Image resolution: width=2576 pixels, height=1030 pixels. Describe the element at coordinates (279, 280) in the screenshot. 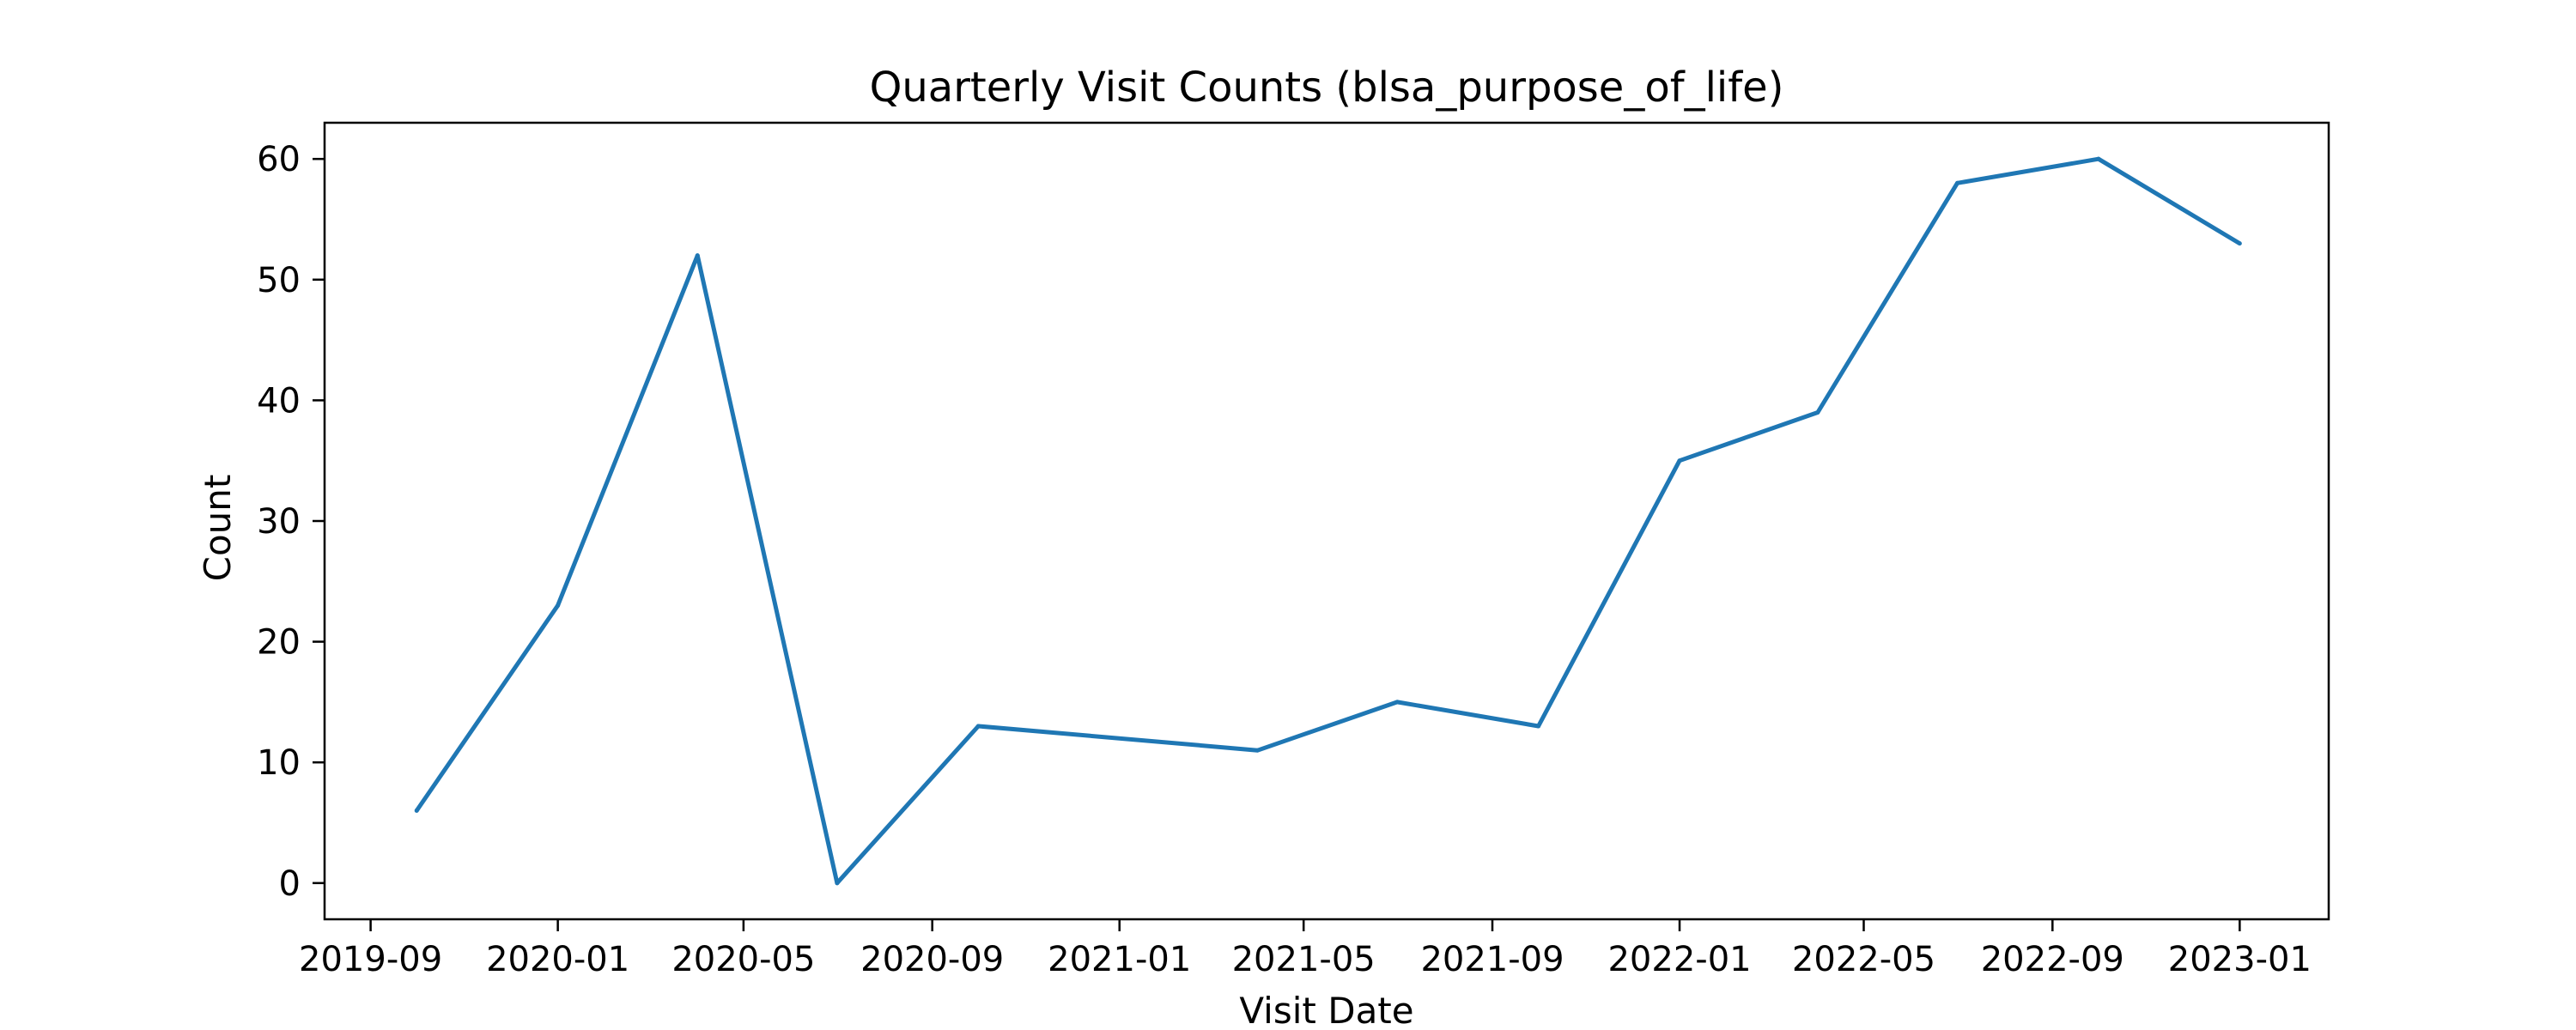

I see `y-tick-label: 50` at that location.